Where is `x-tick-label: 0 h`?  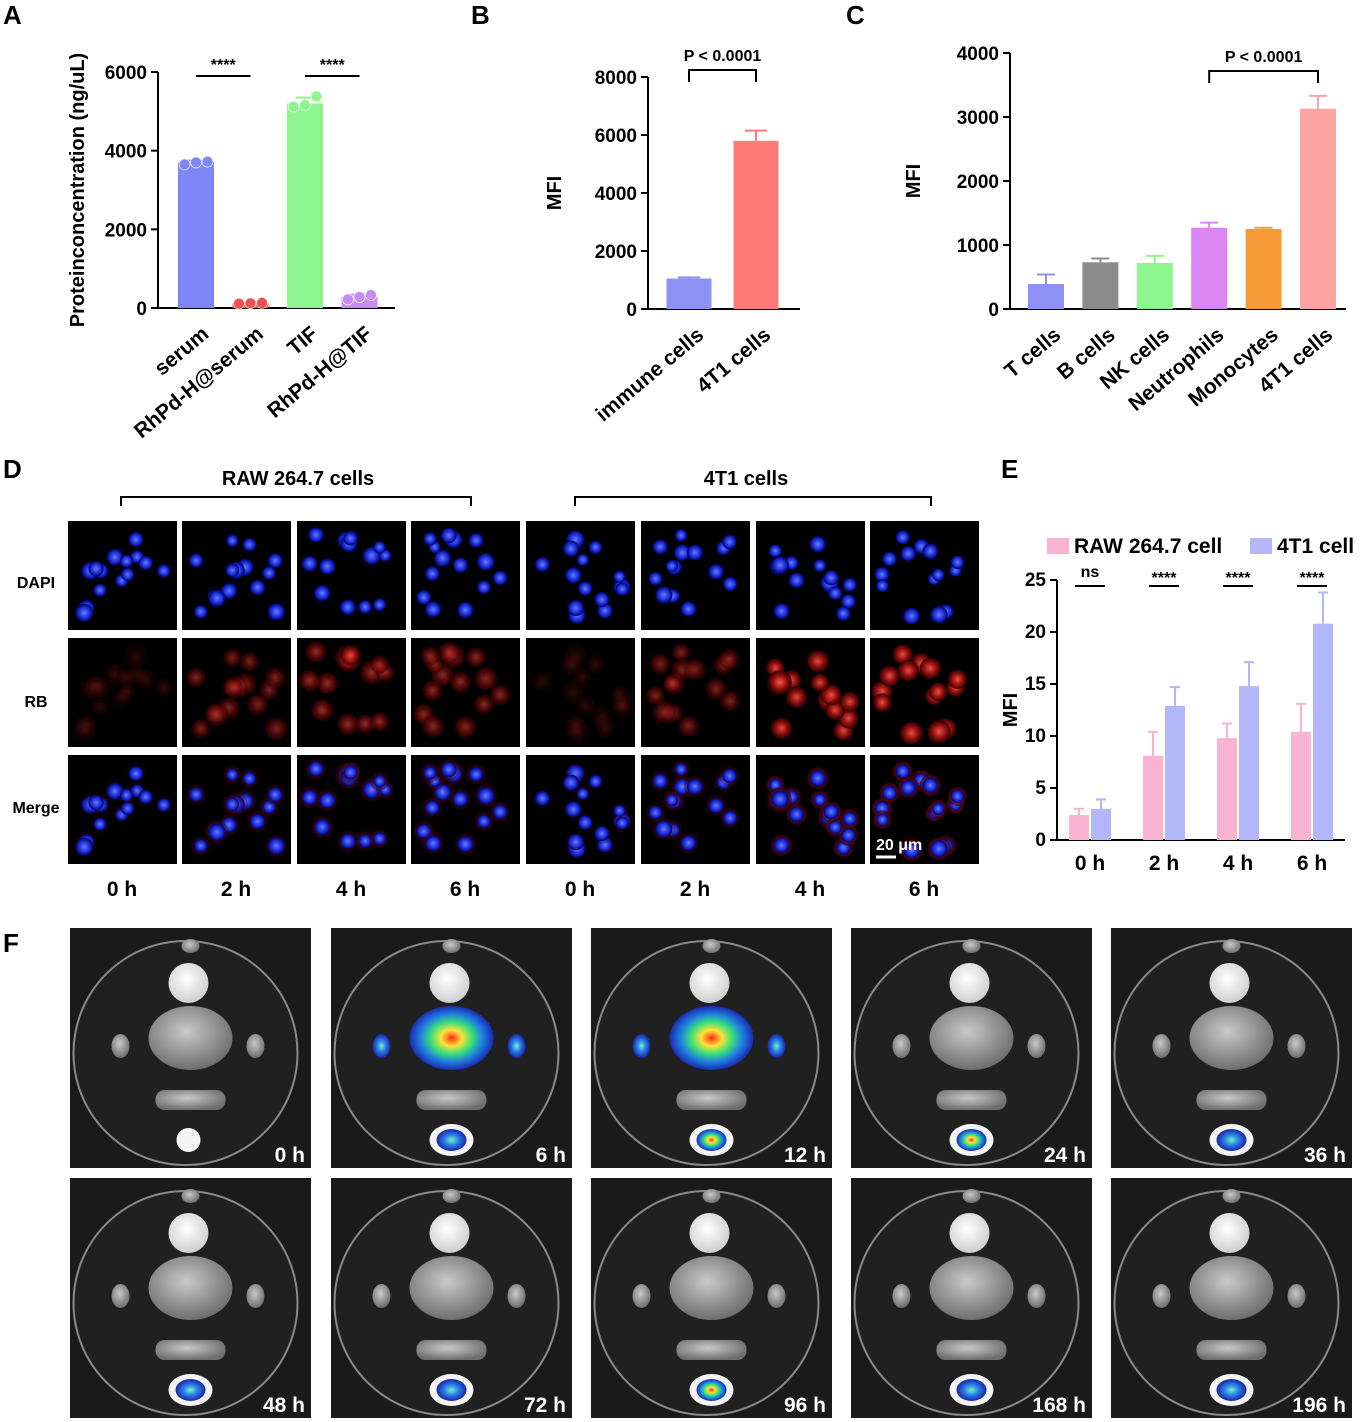 x-tick-label: 0 h is located at coordinates (1090, 863).